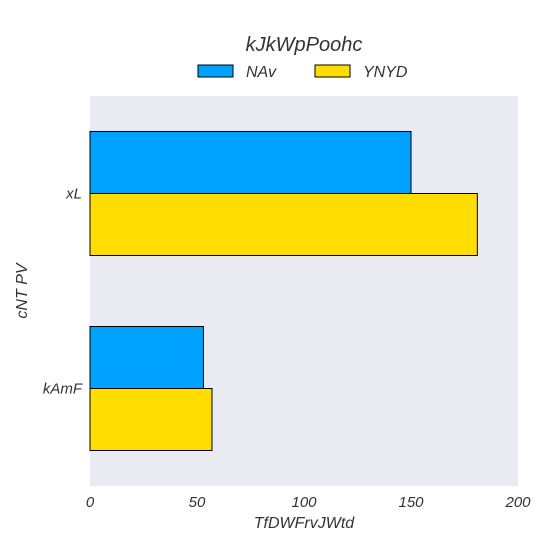 This screenshot has width=546, height=546. Describe the element at coordinates (304, 502) in the screenshot. I see `x-tick-label: 100` at that location.